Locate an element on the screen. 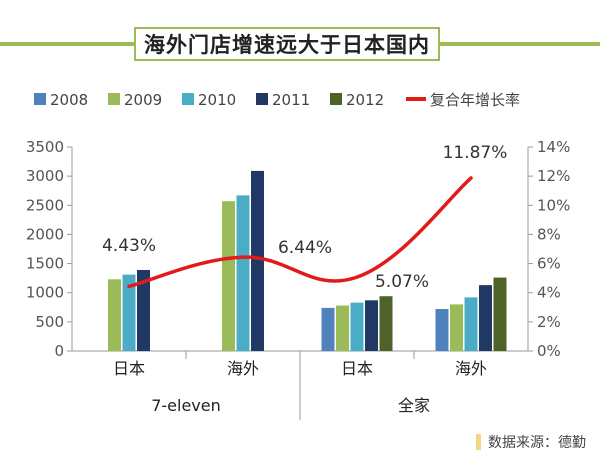 This screenshot has height=464, width=600. legend-label: 2010 is located at coordinates (217, 100).